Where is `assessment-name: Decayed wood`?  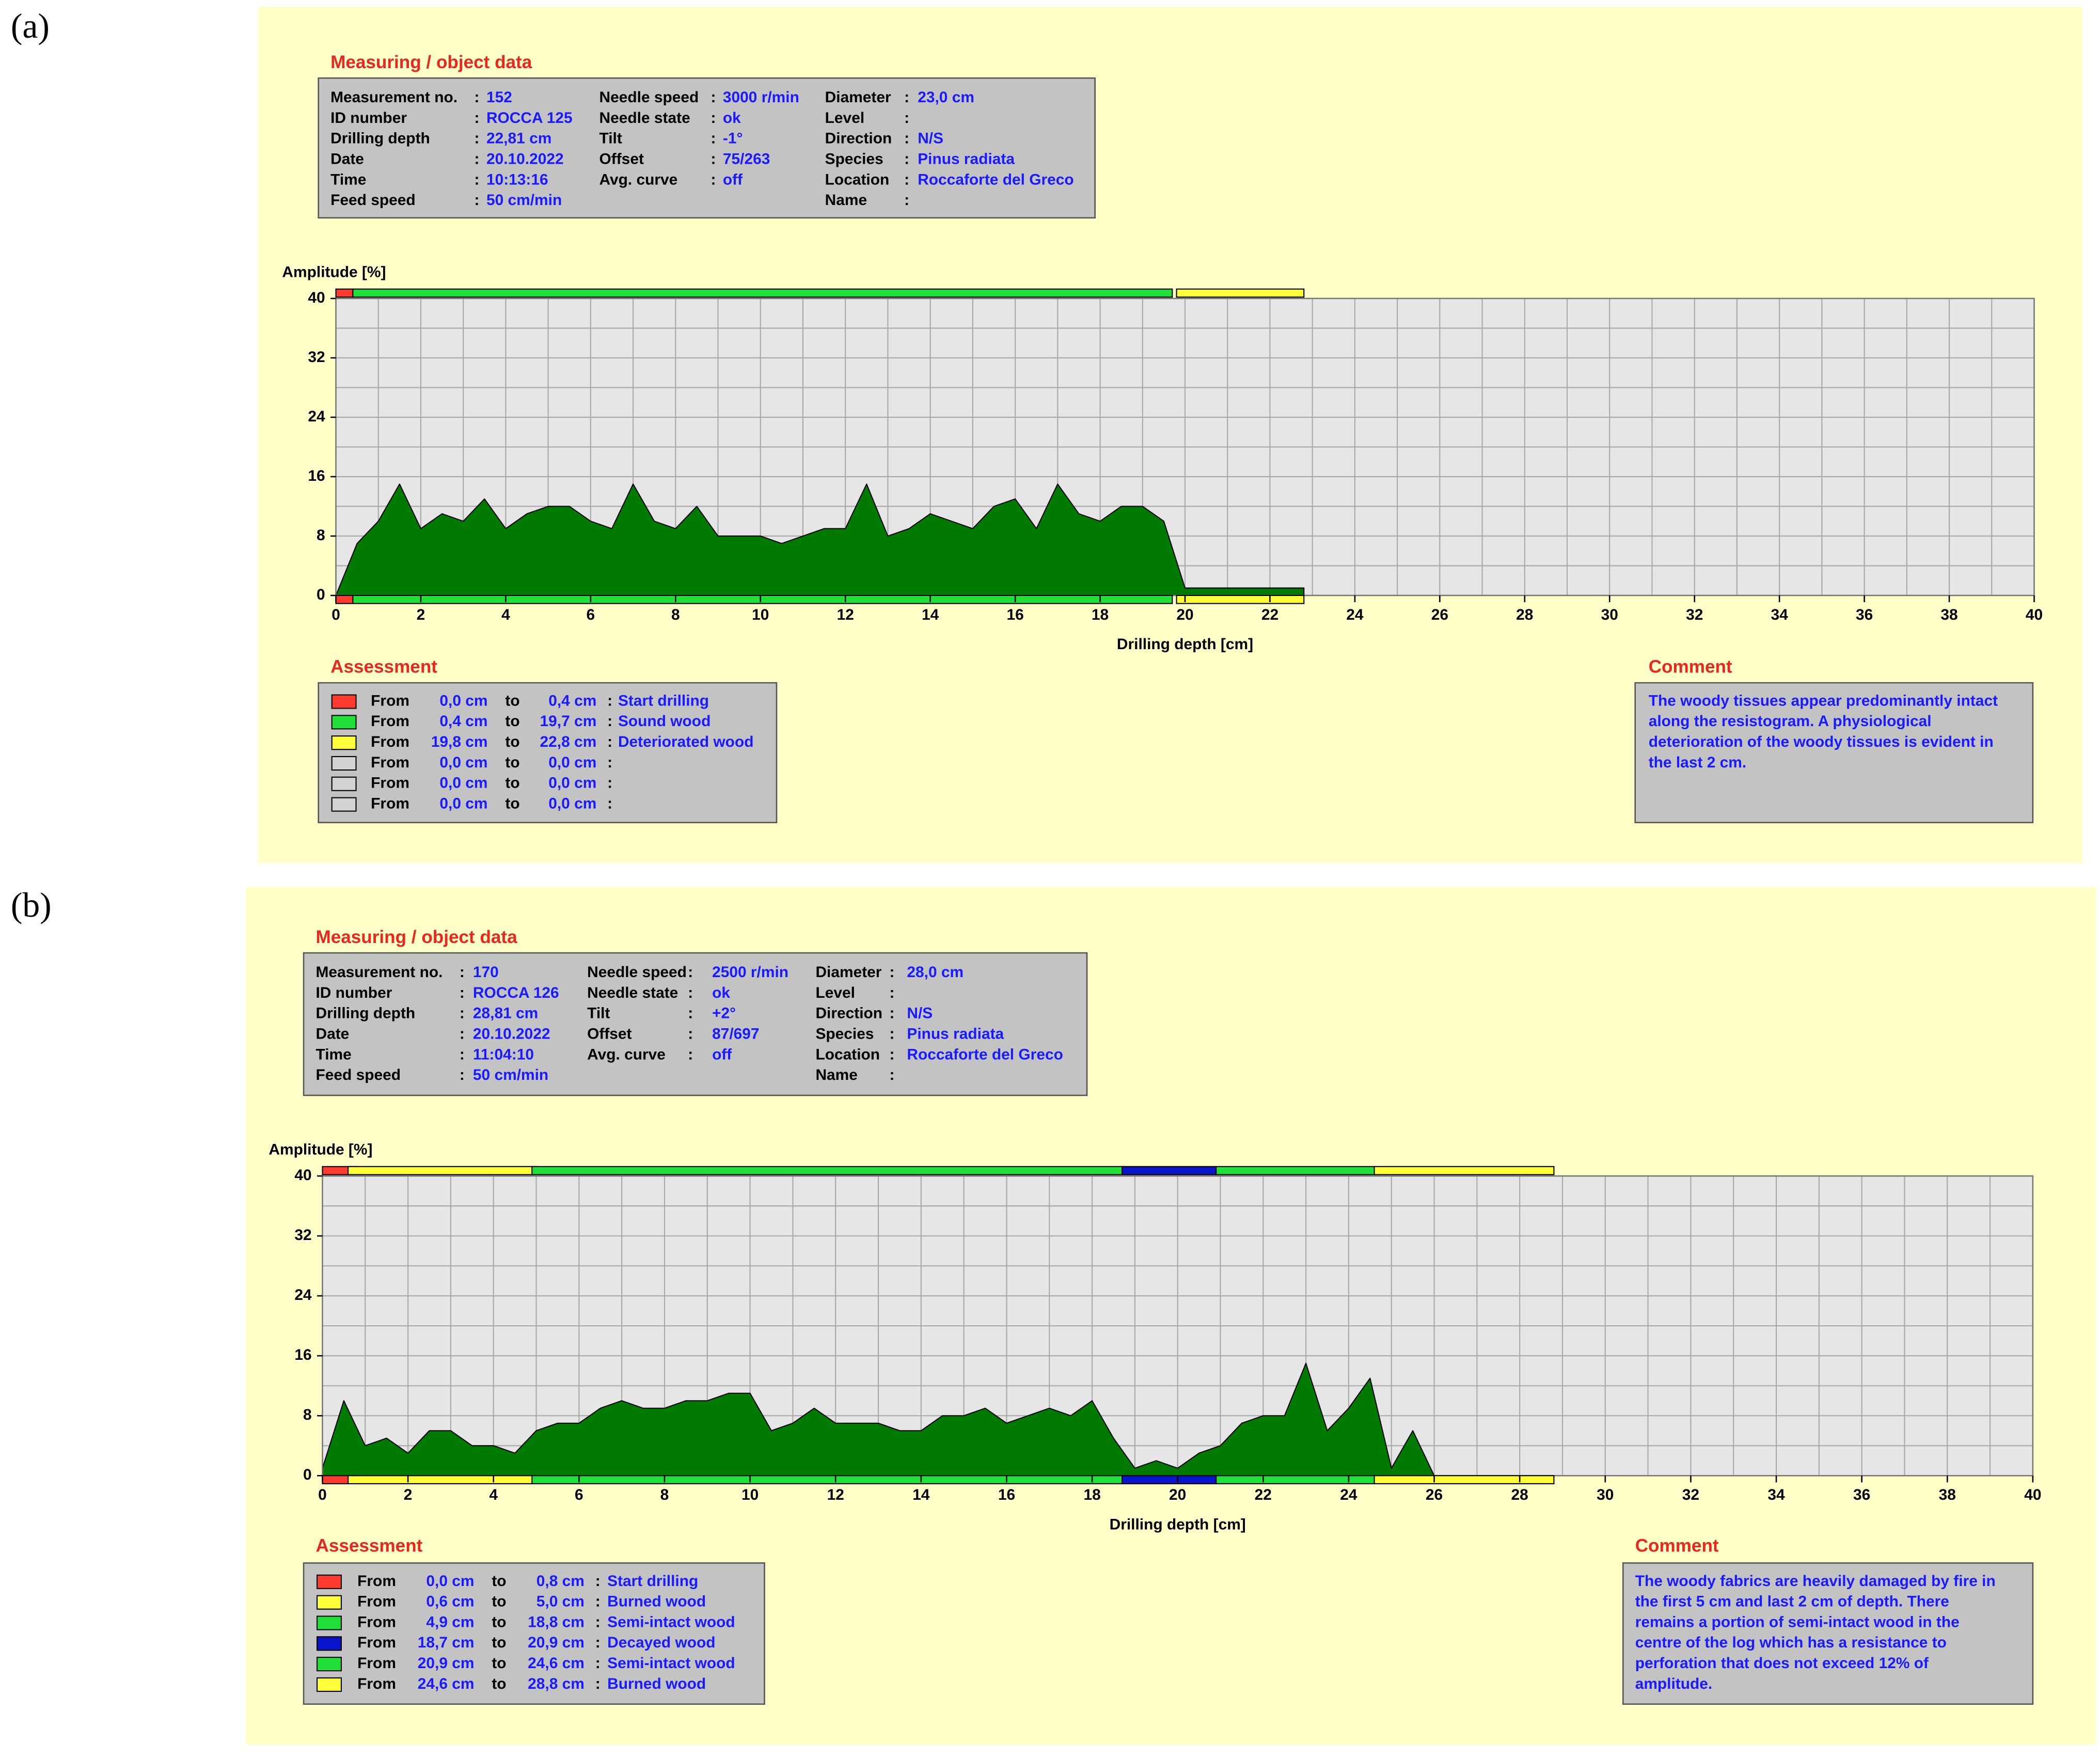 assessment-name: Decayed wood is located at coordinates (661, 1642).